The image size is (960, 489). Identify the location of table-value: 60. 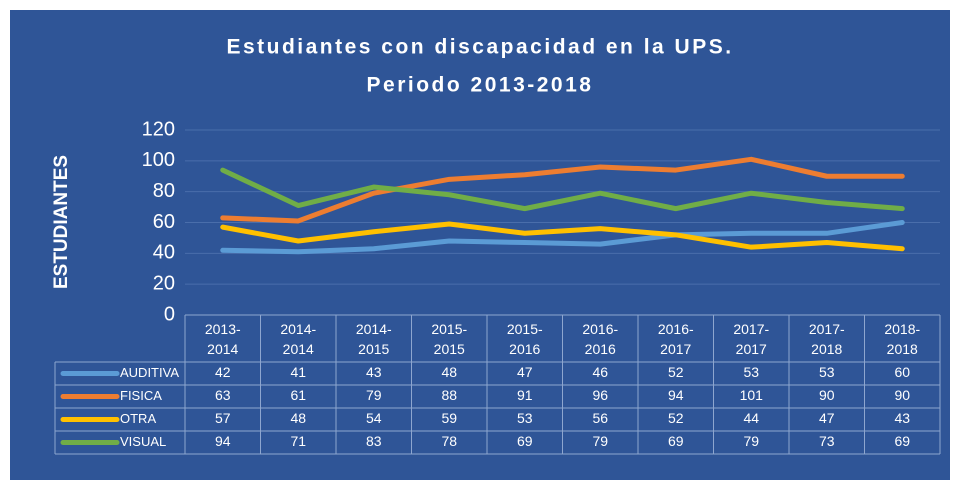
(902, 372).